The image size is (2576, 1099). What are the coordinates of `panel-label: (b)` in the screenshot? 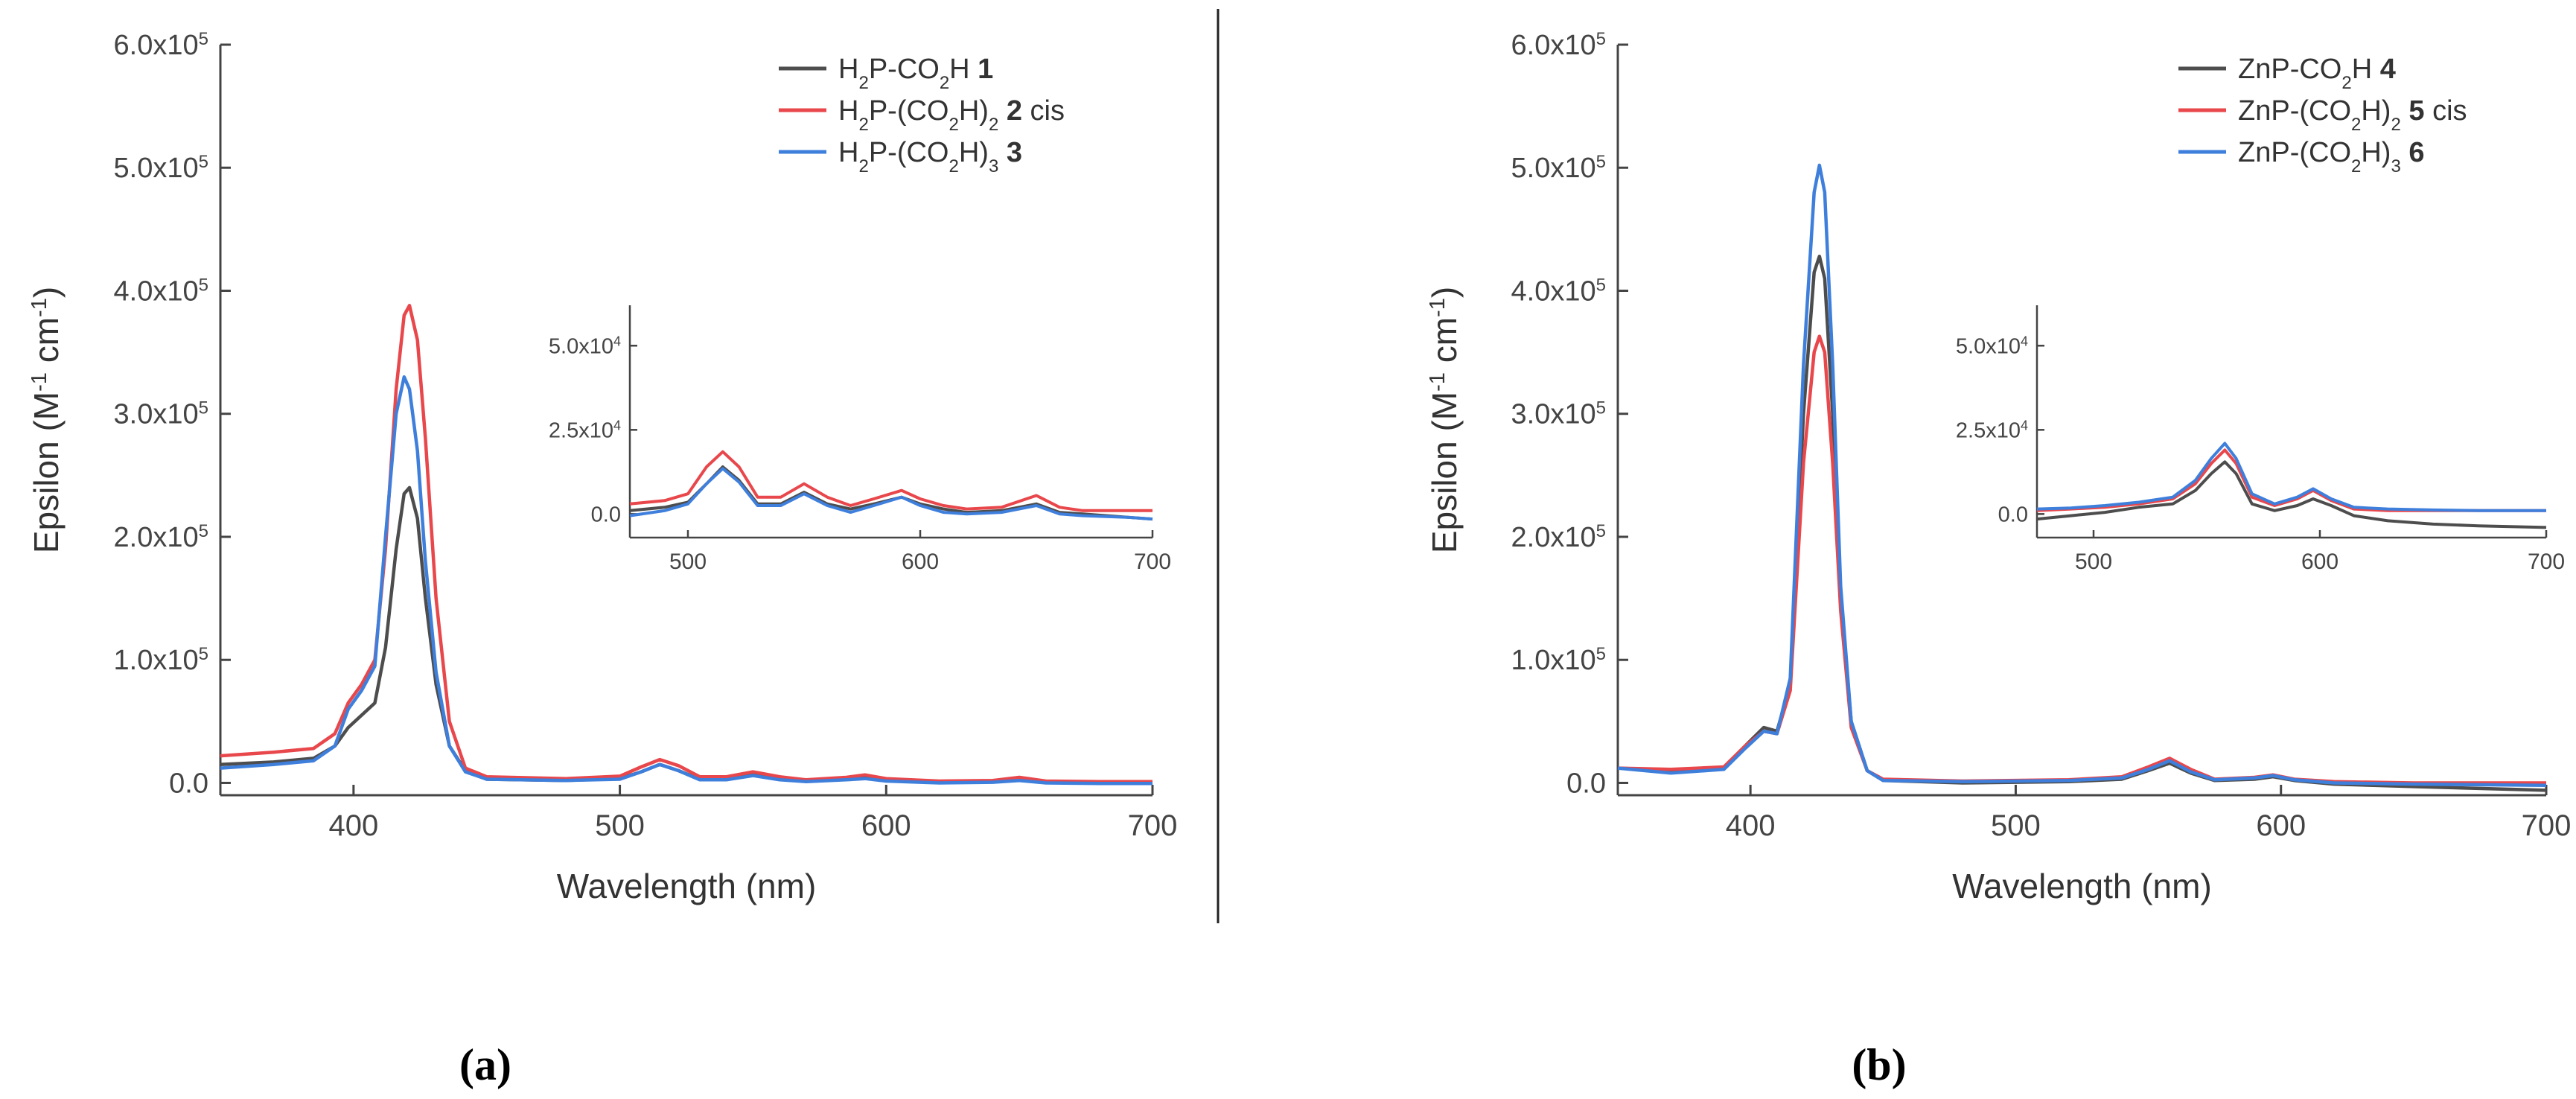 It's located at (1879, 1064).